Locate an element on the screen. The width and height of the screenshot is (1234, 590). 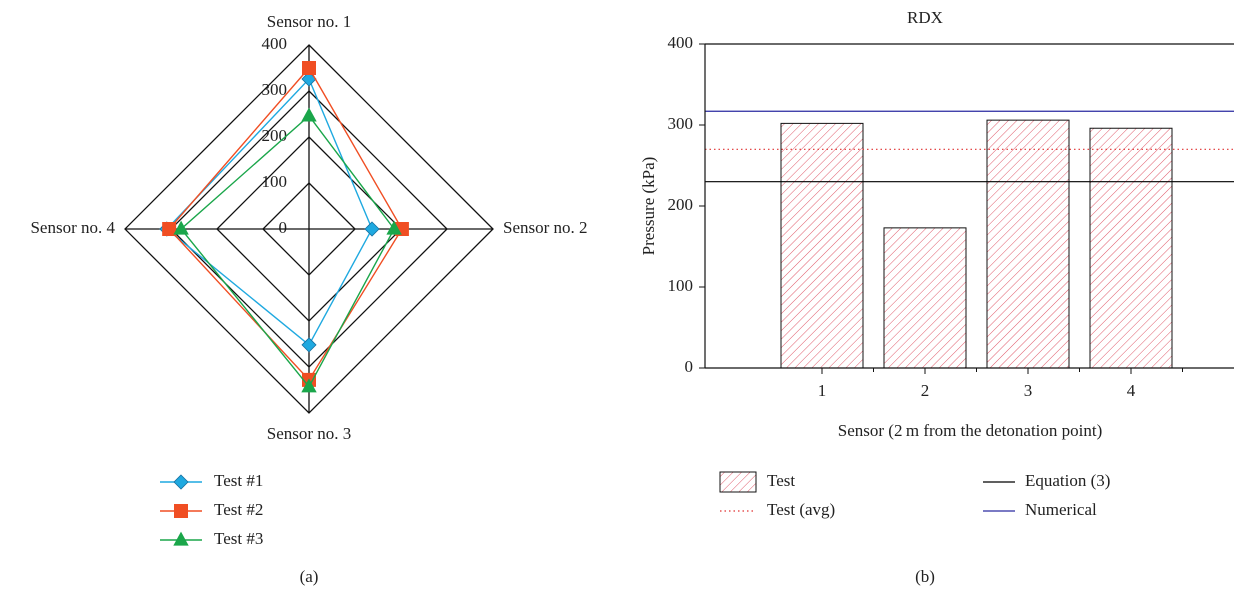
chart-title: RDX is located at coordinates (925, 17).